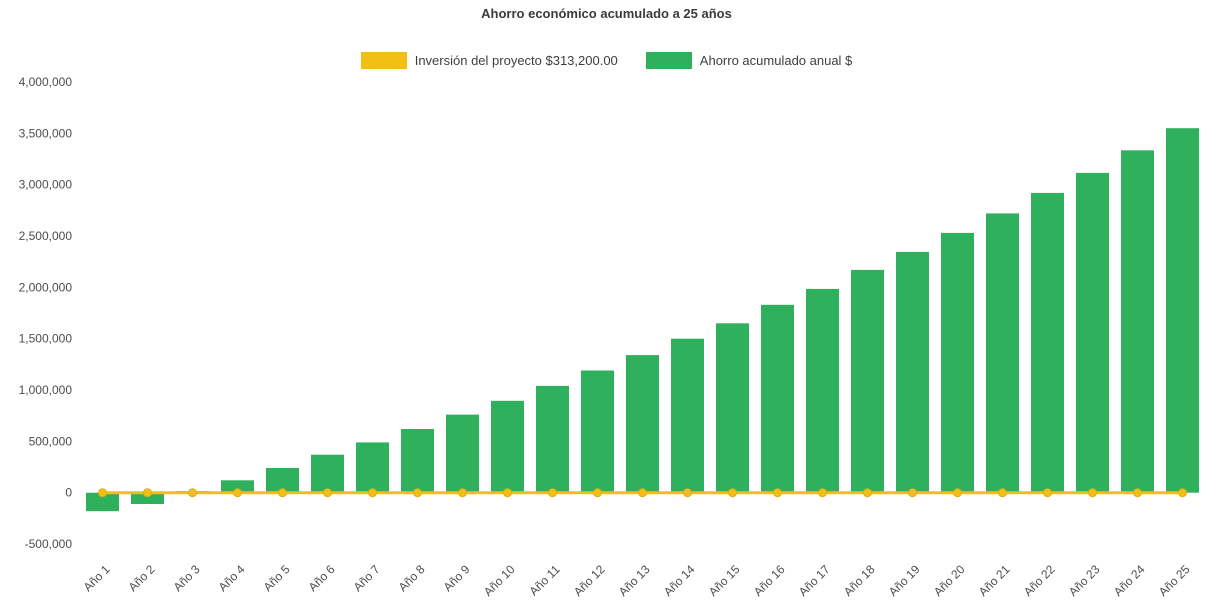 The width and height of the screenshot is (1213, 606). I want to click on y-tick-label-0: 0, so click(68, 493).